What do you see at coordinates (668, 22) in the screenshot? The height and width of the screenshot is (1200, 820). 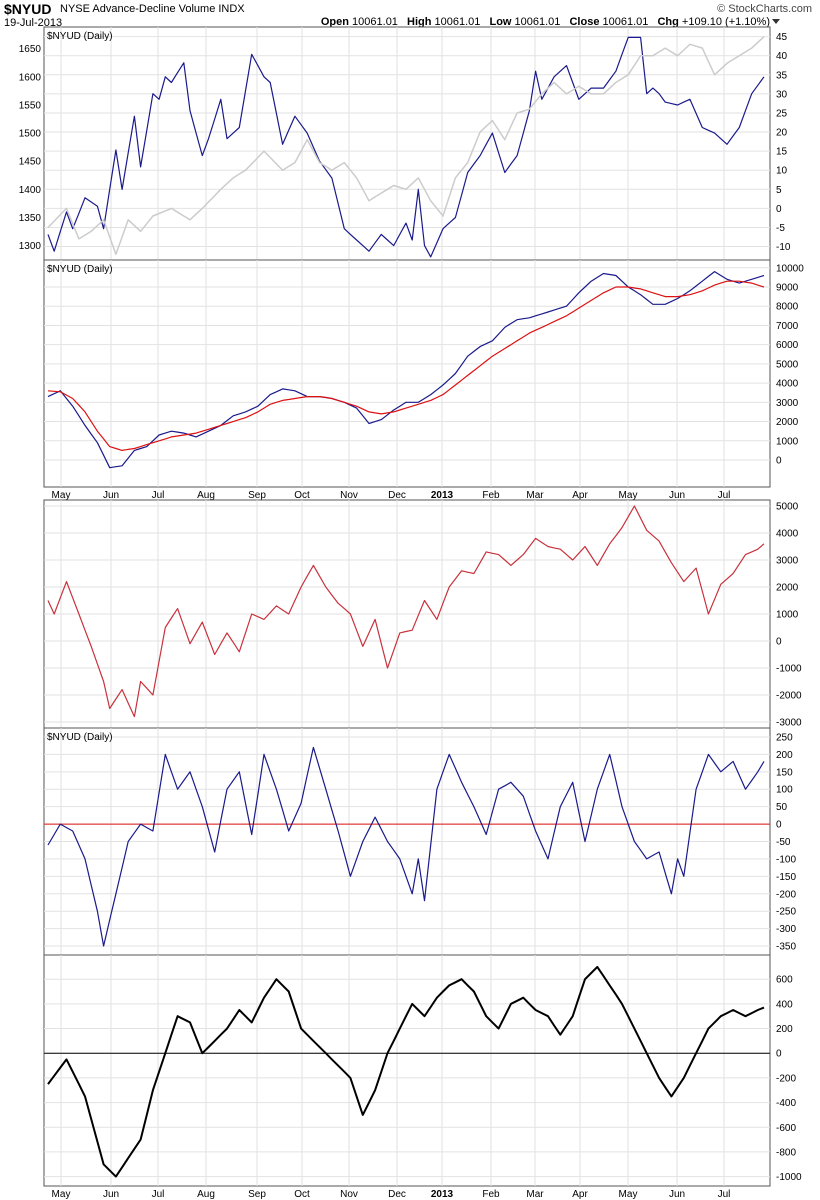 I see `chg-label: Chg` at bounding box center [668, 22].